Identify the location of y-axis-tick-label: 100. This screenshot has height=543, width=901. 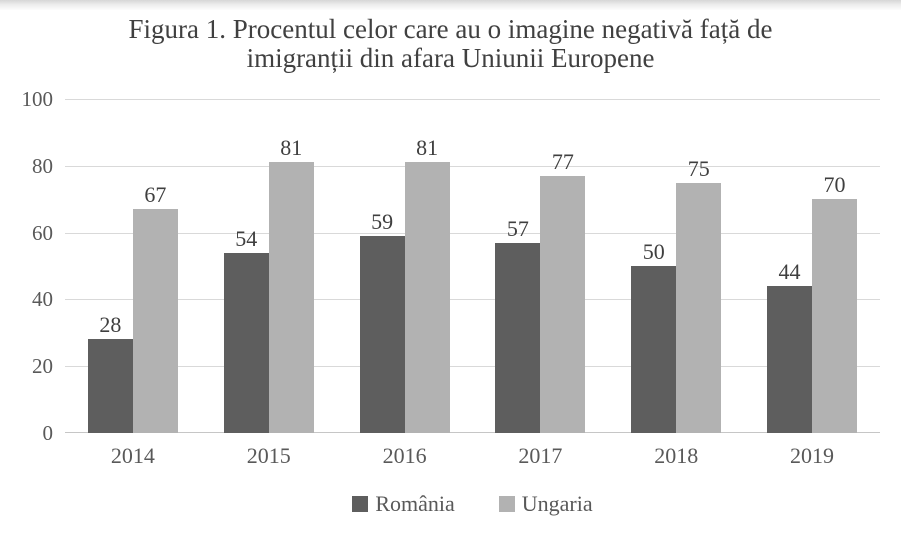
(37, 99).